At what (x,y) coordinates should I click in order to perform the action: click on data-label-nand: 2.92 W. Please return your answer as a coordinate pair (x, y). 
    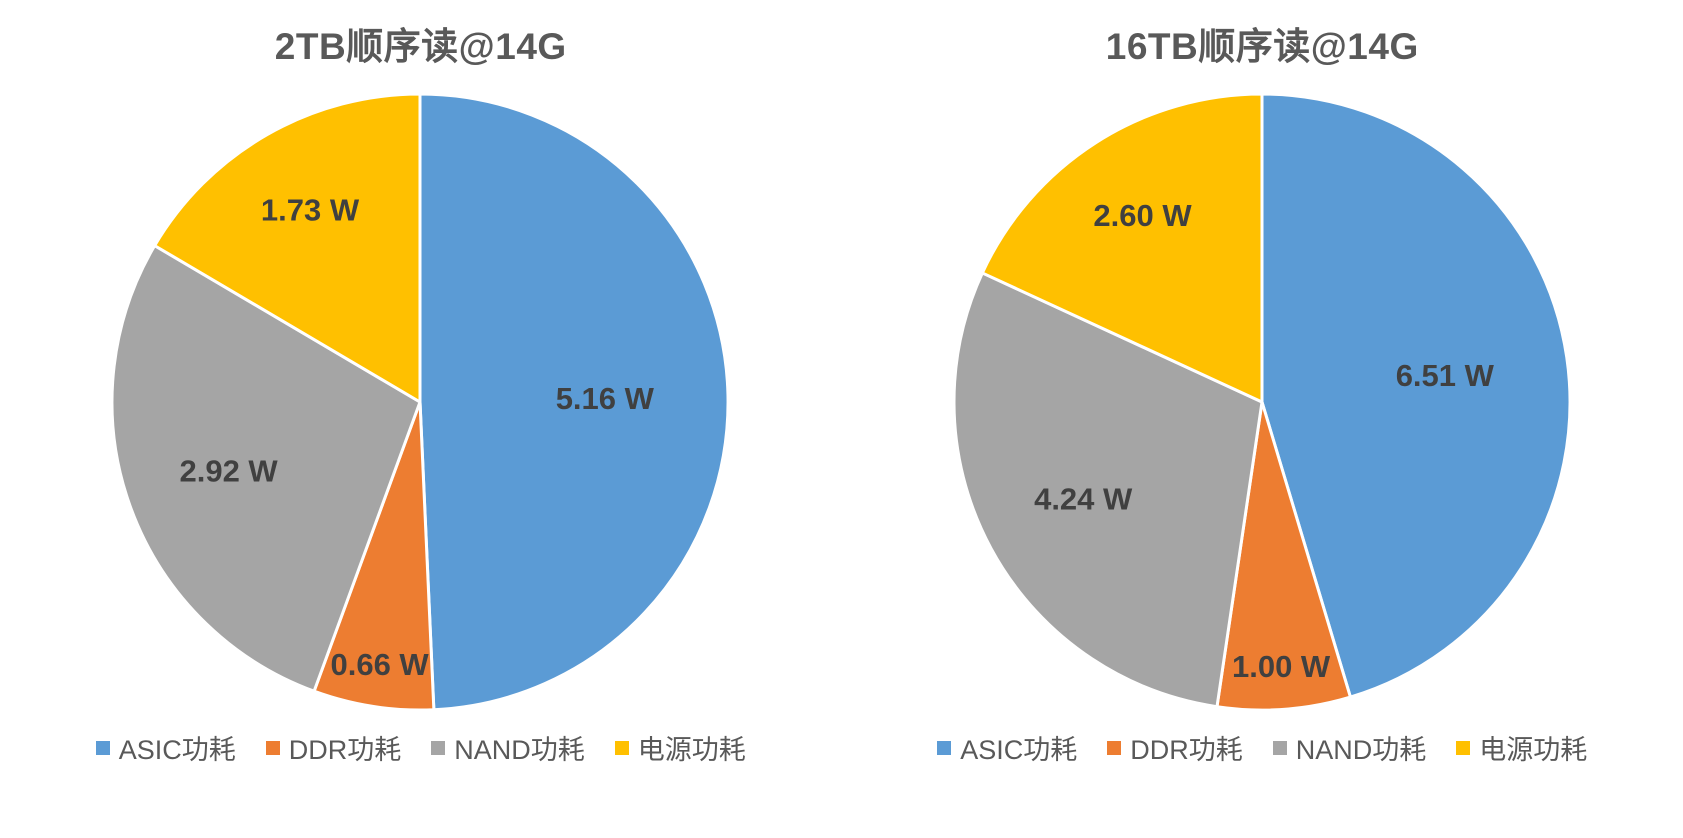
    Looking at the image, I should click on (229, 471).